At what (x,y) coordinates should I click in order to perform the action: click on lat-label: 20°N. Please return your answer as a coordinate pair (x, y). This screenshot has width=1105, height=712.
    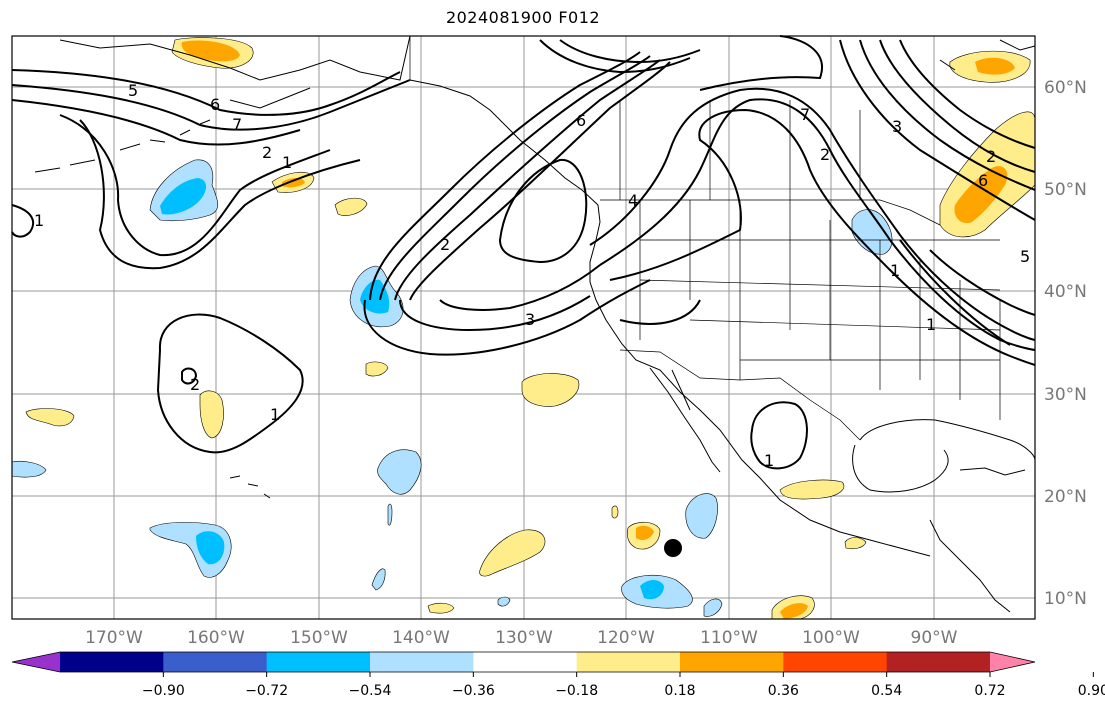
    Looking at the image, I should click on (1065, 497).